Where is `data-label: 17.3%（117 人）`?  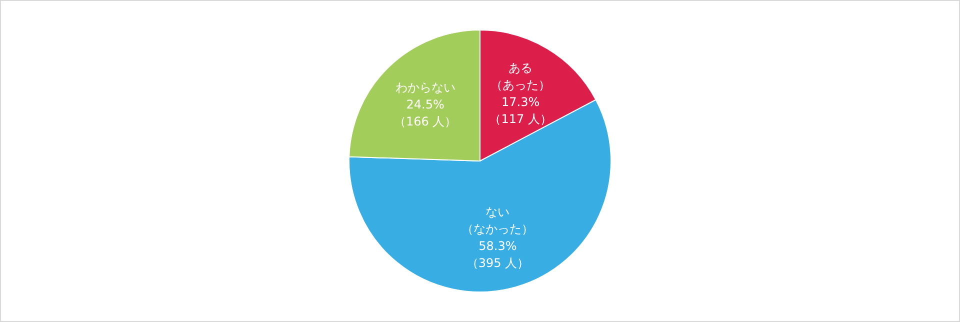 data-label: 17.3%（117 人） is located at coordinates (520, 110).